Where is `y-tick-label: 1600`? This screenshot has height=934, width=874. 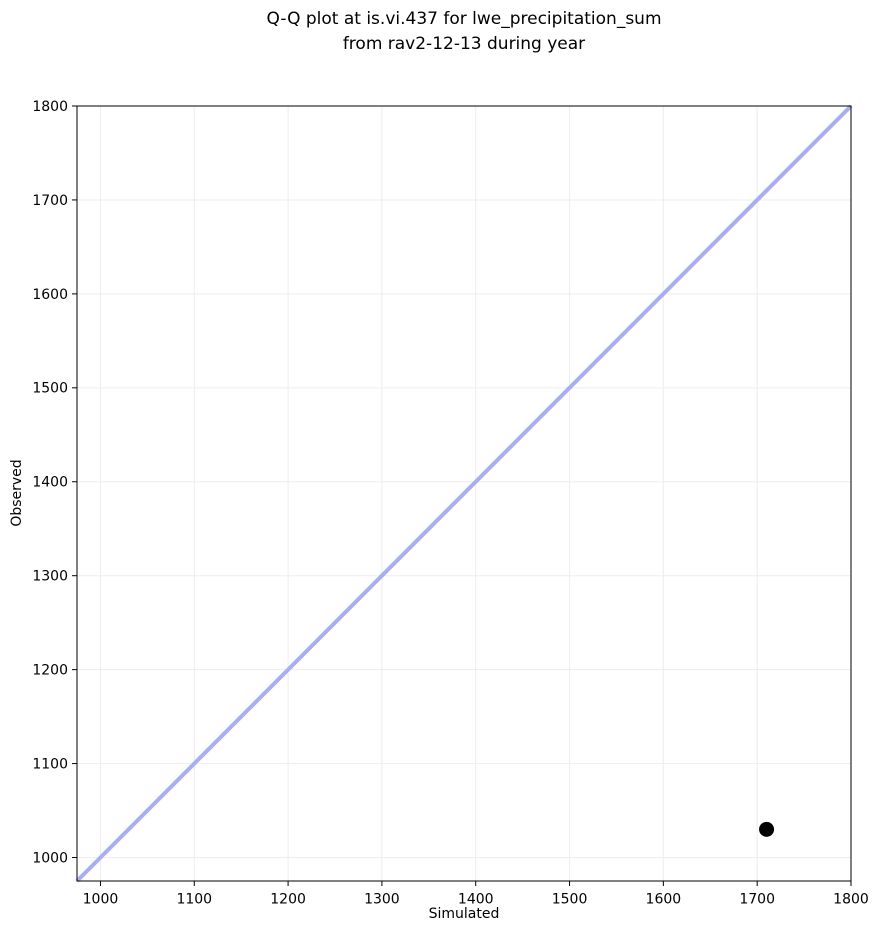 y-tick-label: 1600 is located at coordinates (50, 295).